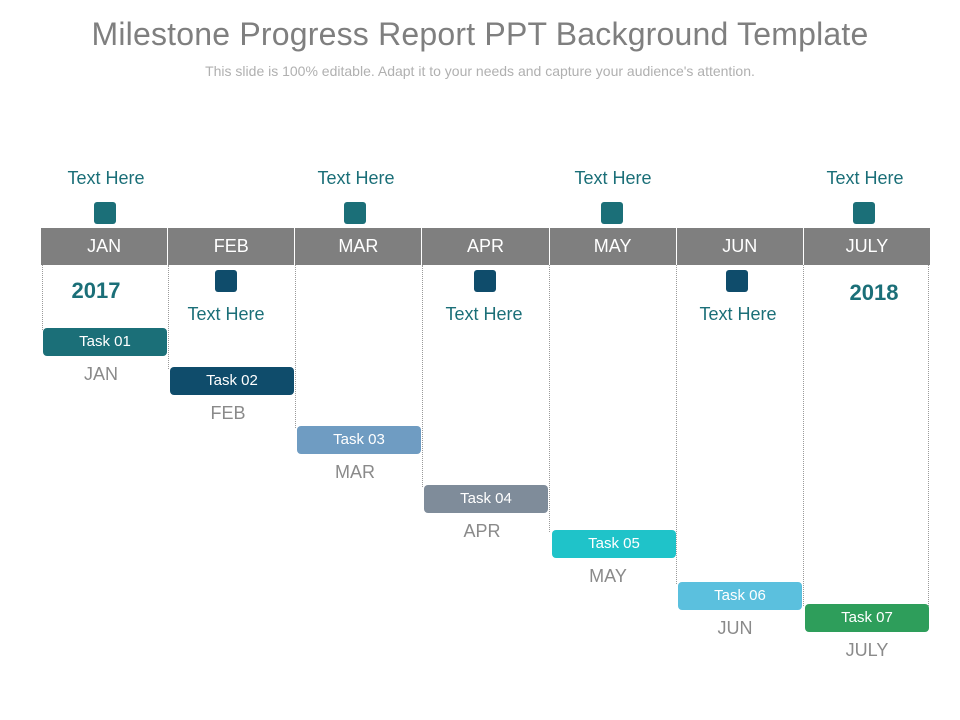 This screenshot has width=960, height=720. What do you see at coordinates (105, 342) in the screenshot?
I see `task-bar: Task 01` at bounding box center [105, 342].